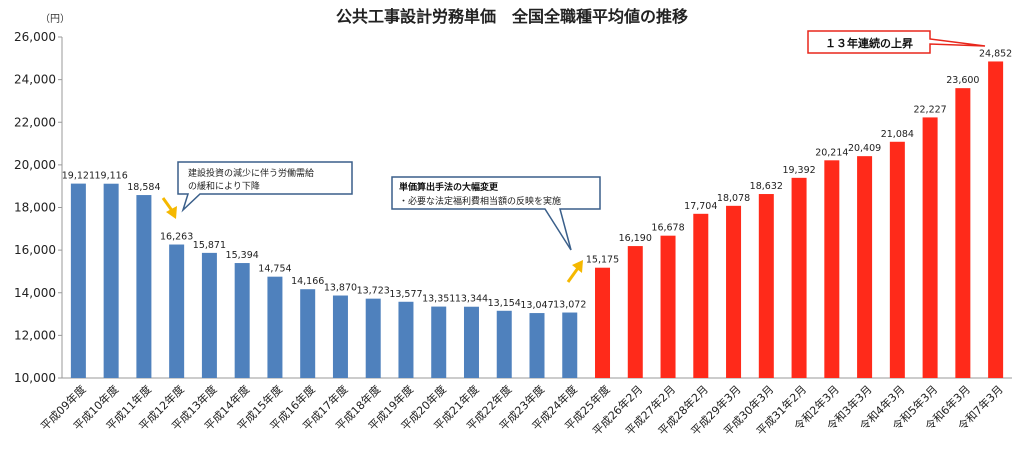 The width and height of the screenshot is (1024, 450). What do you see at coordinates (35, 293) in the screenshot?
I see `y-tick-label: 14,000` at bounding box center [35, 293].